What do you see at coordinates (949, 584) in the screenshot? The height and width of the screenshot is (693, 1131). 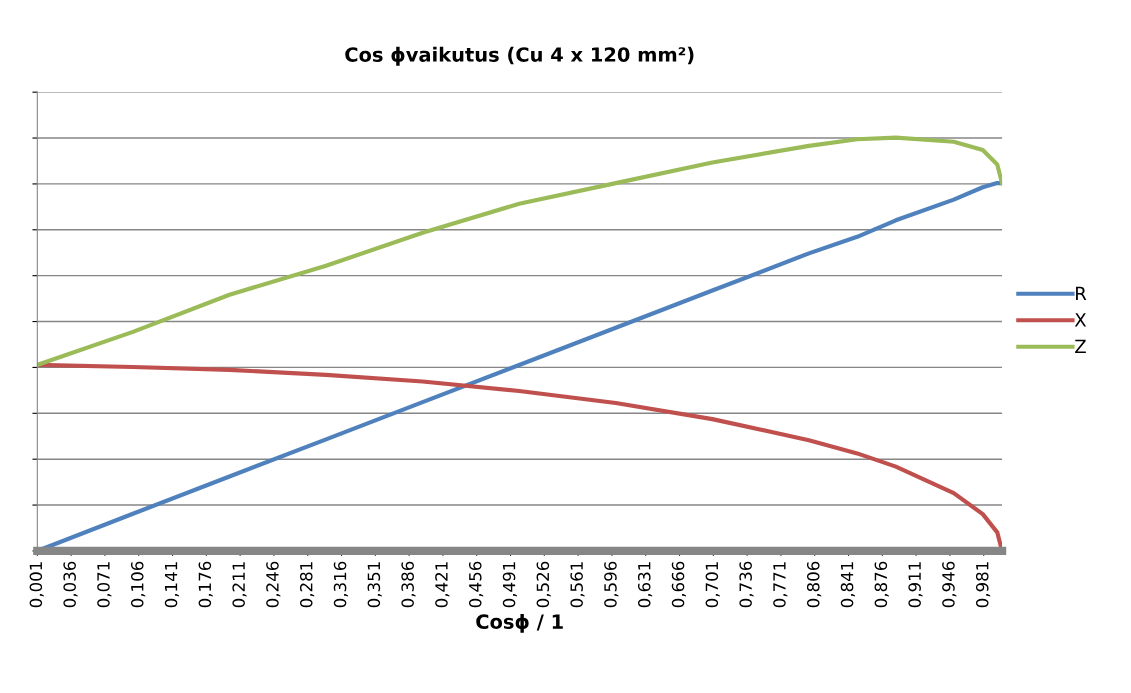 I see `x-tick-label: 0,946` at bounding box center [949, 584].